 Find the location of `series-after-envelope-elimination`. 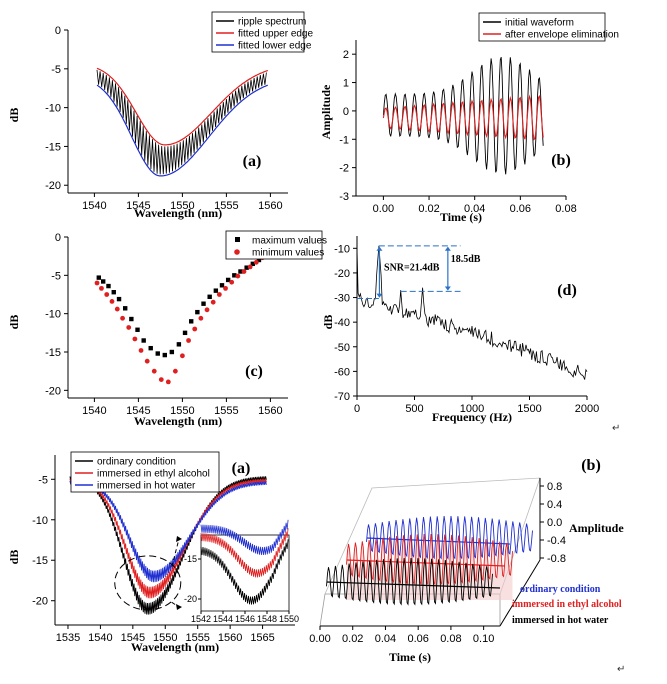

series-after-envelope-elimination is located at coordinates (463, 117).